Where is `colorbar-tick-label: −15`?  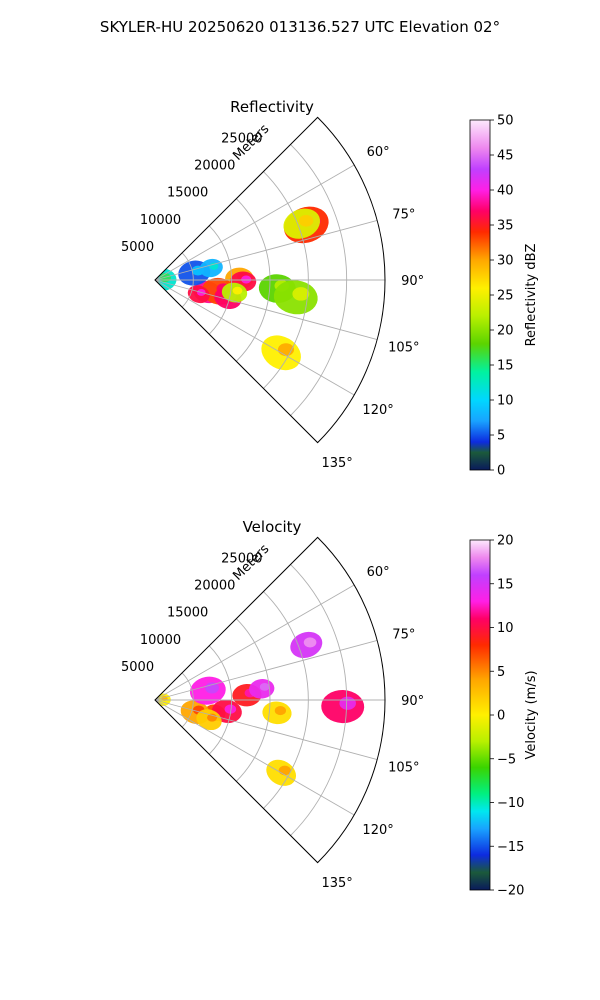
colorbar-tick-label: −15 is located at coordinates (510, 847).